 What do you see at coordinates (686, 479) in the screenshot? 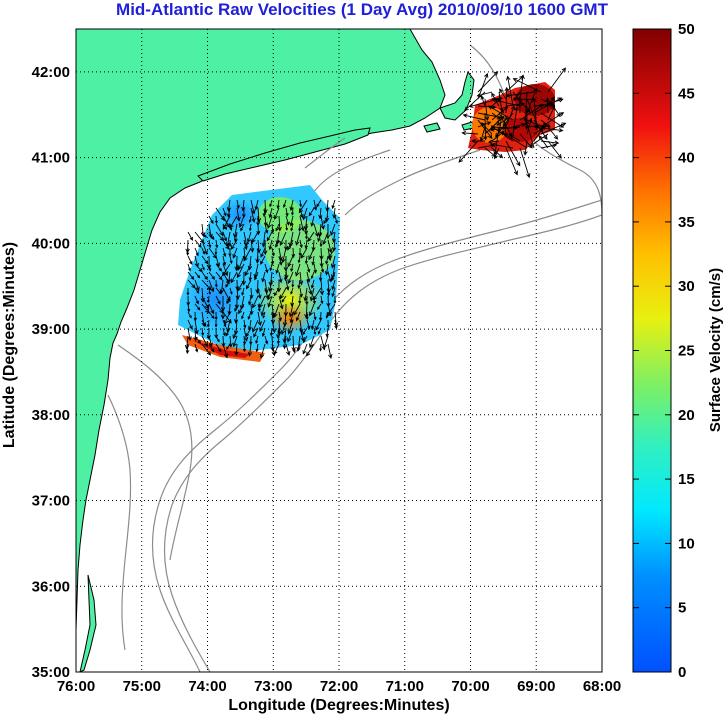
I see `colorbar-tick-label: 15` at bounding box center [686, 479].